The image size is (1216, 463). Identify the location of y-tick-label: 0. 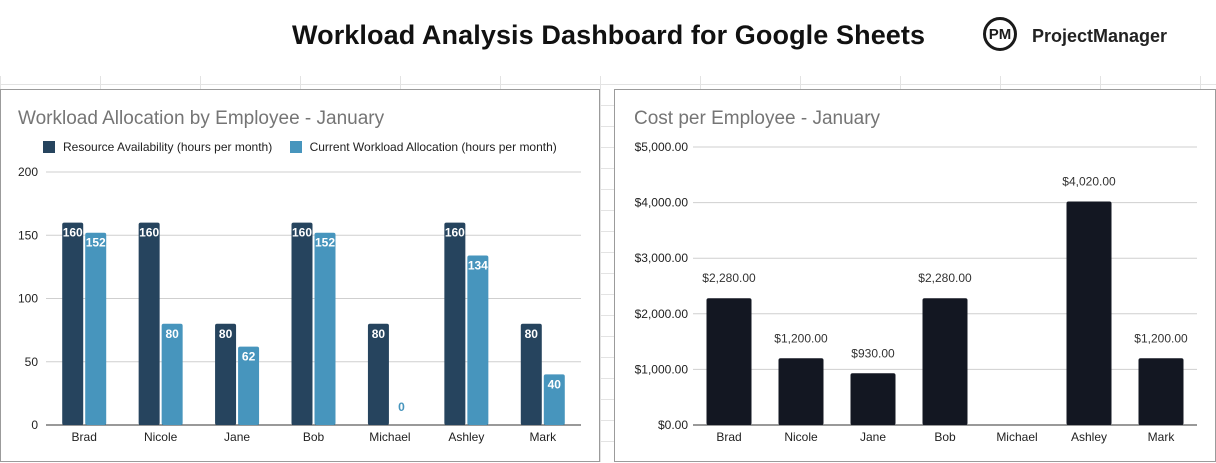
(34, 425).